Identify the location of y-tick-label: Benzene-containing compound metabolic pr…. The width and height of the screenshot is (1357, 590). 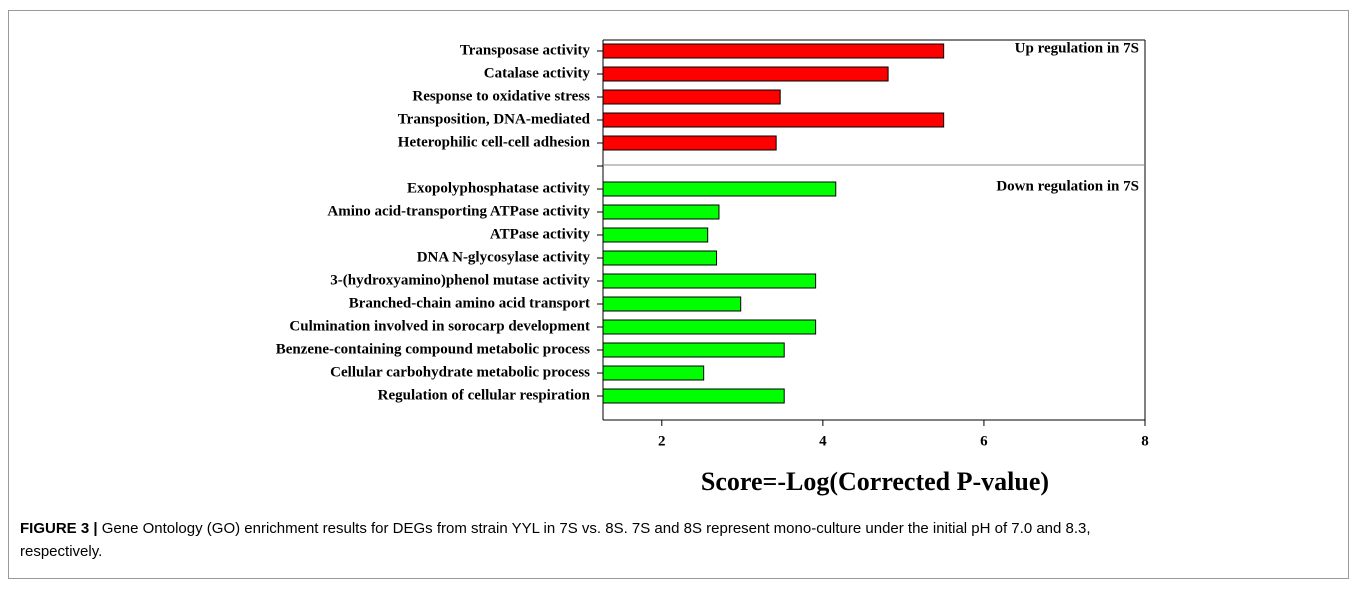
(433, 349).